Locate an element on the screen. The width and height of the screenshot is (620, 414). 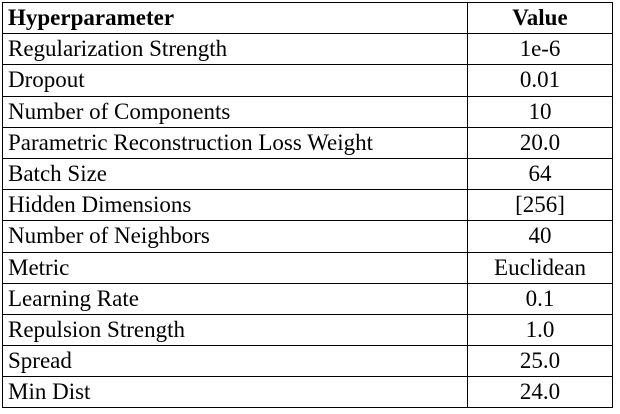
value-cell: 40 is located at coordinates (540, 236).